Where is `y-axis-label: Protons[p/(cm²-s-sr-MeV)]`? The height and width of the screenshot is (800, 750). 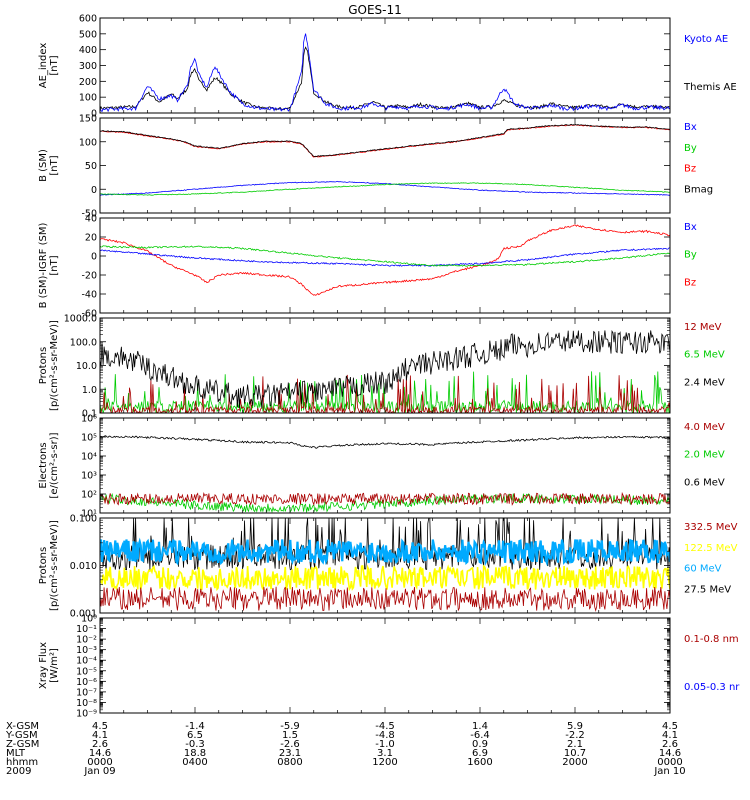 y-axis-label: Protons[p/(cm²-s-sr-MeV)] is located at coordinates (49, 365).